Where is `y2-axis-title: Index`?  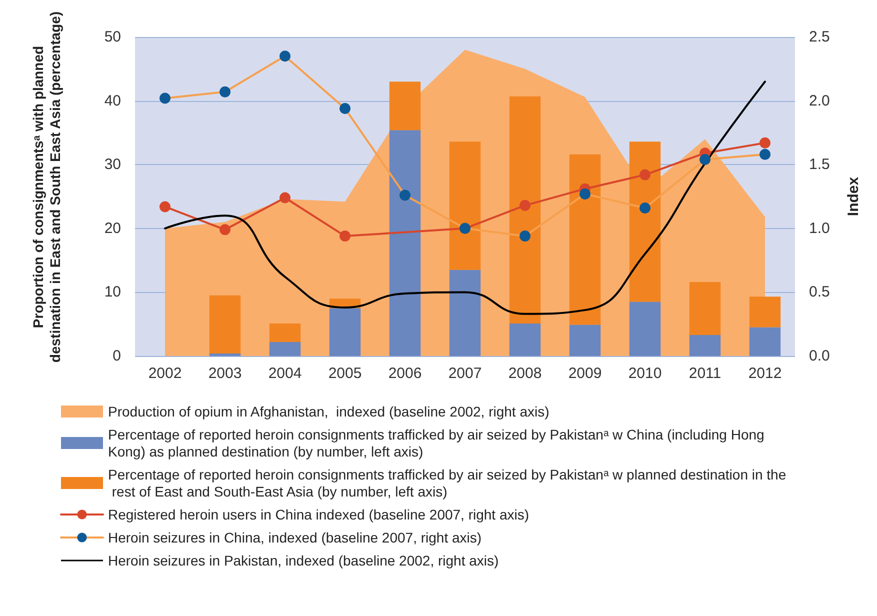
y2-axis-title: Index is located at coordinates (853, 196).